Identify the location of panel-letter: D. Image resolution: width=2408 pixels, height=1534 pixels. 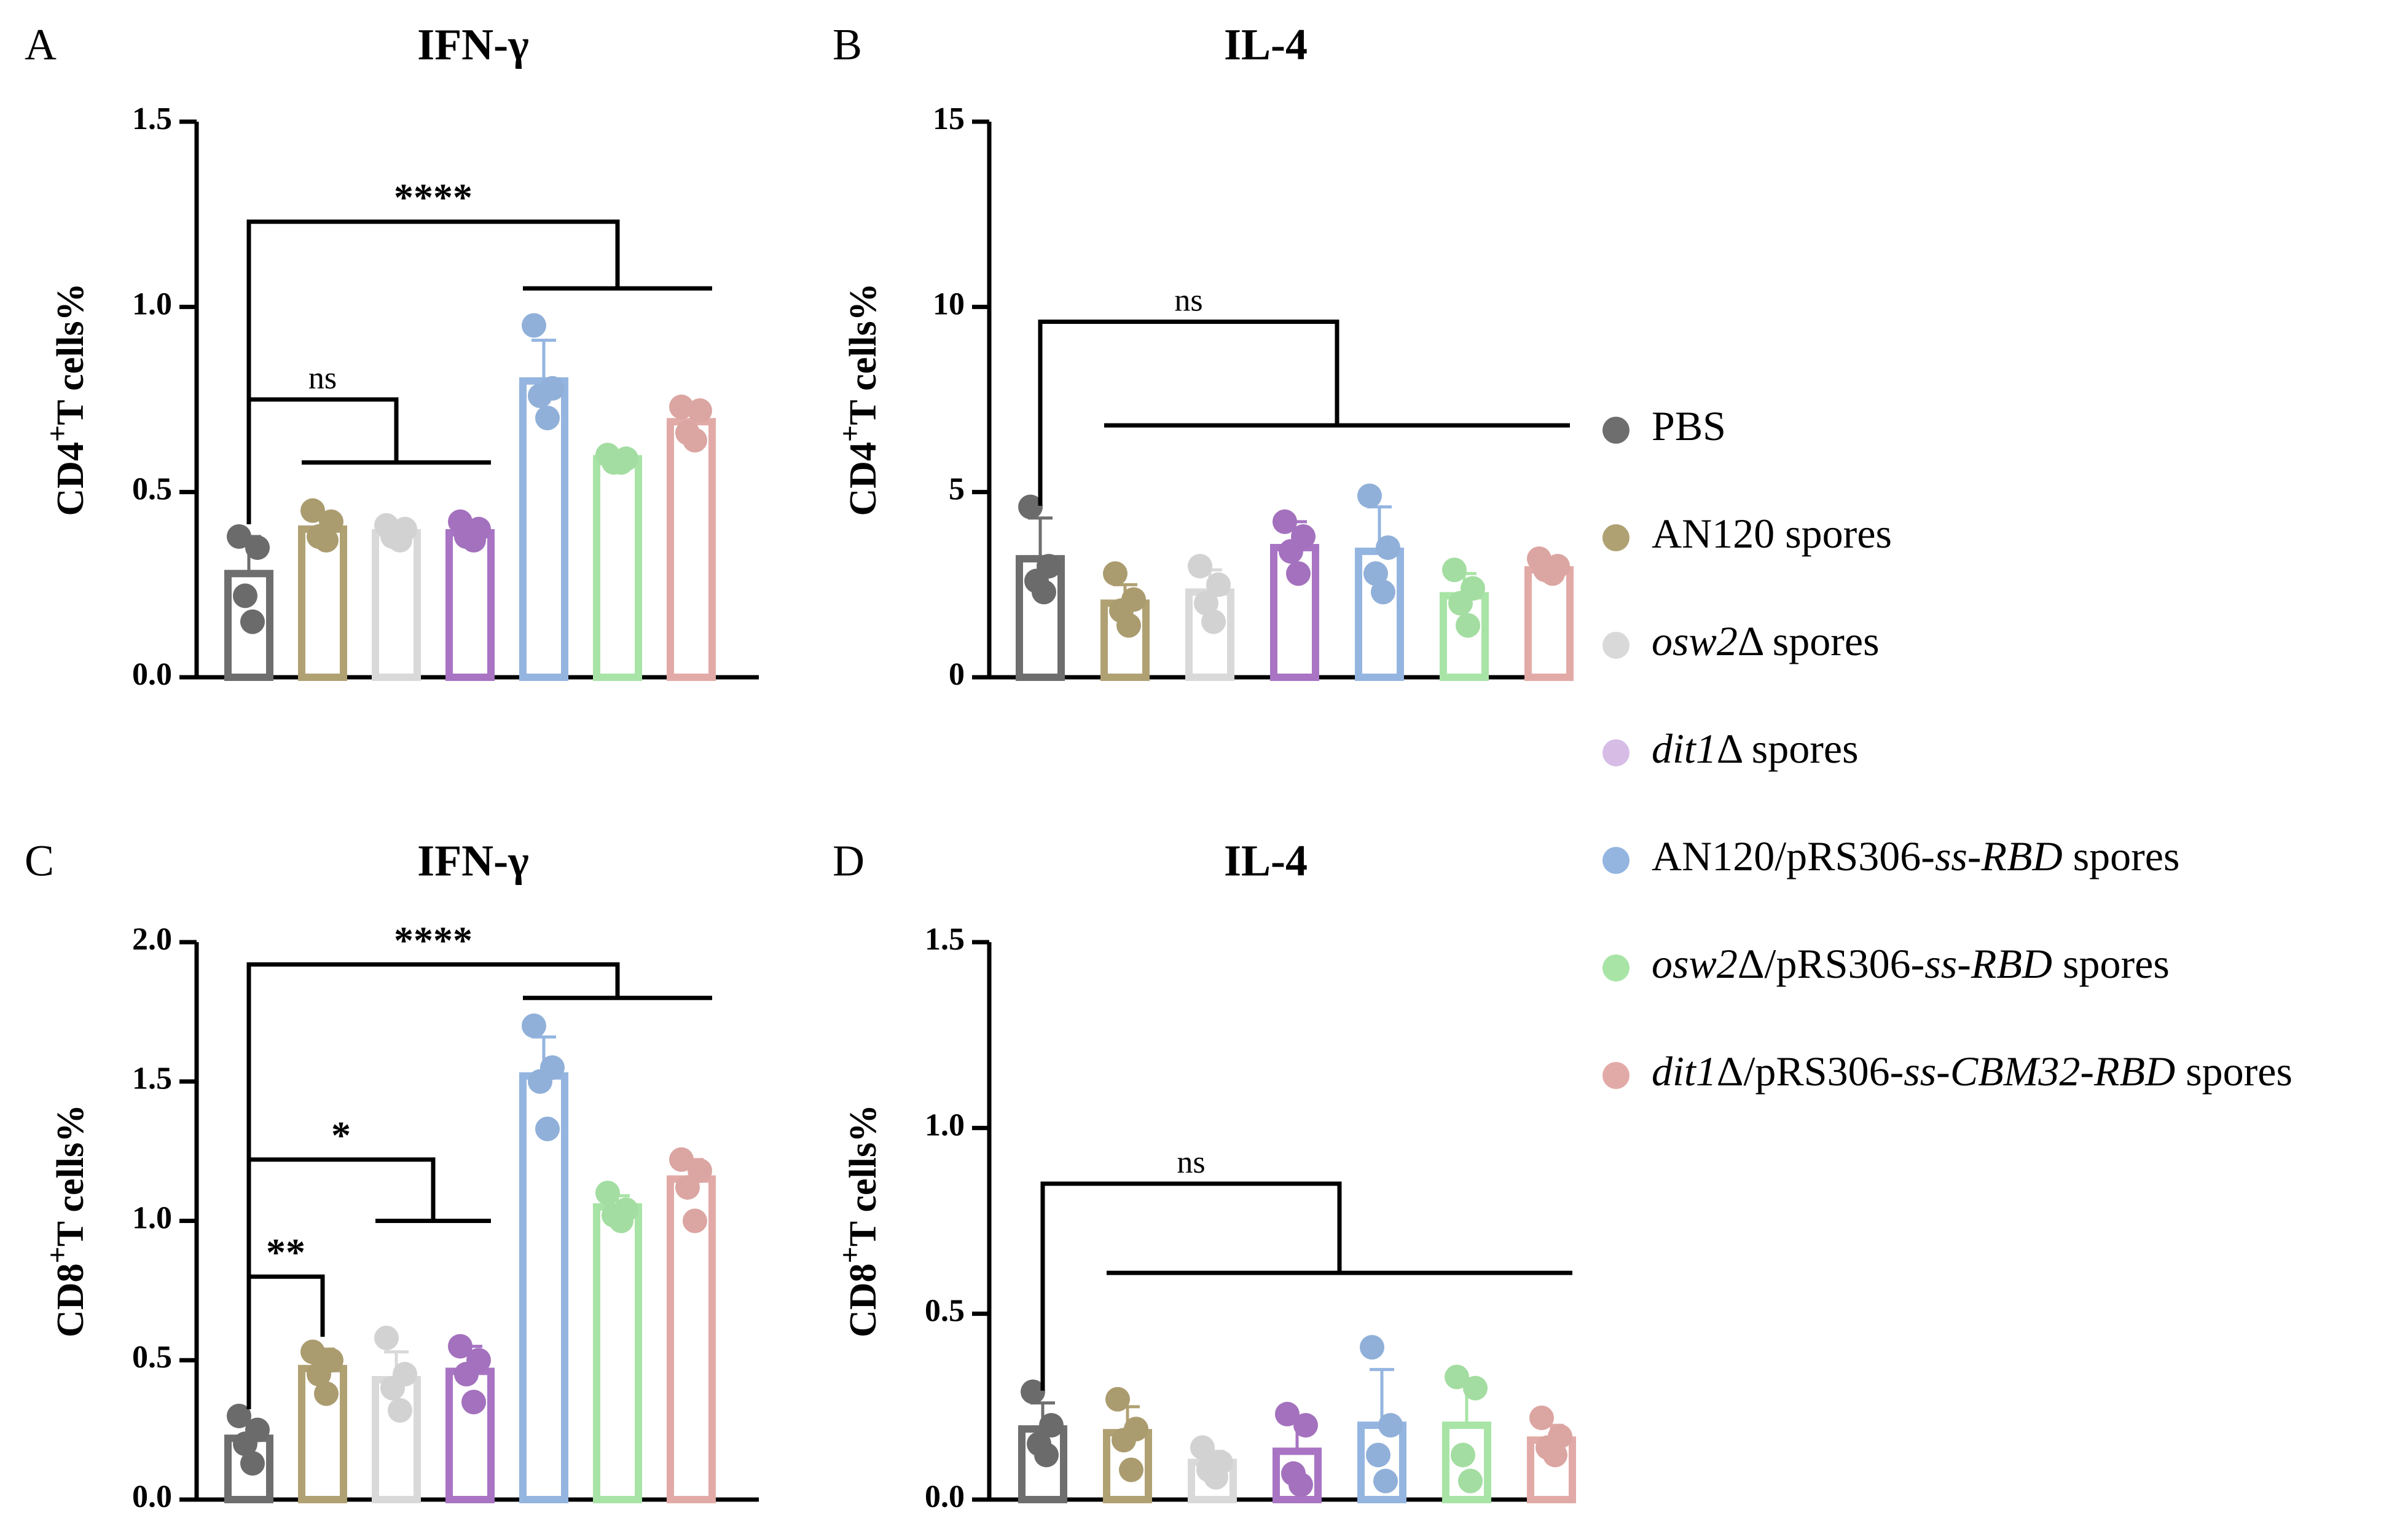
(849, 861).